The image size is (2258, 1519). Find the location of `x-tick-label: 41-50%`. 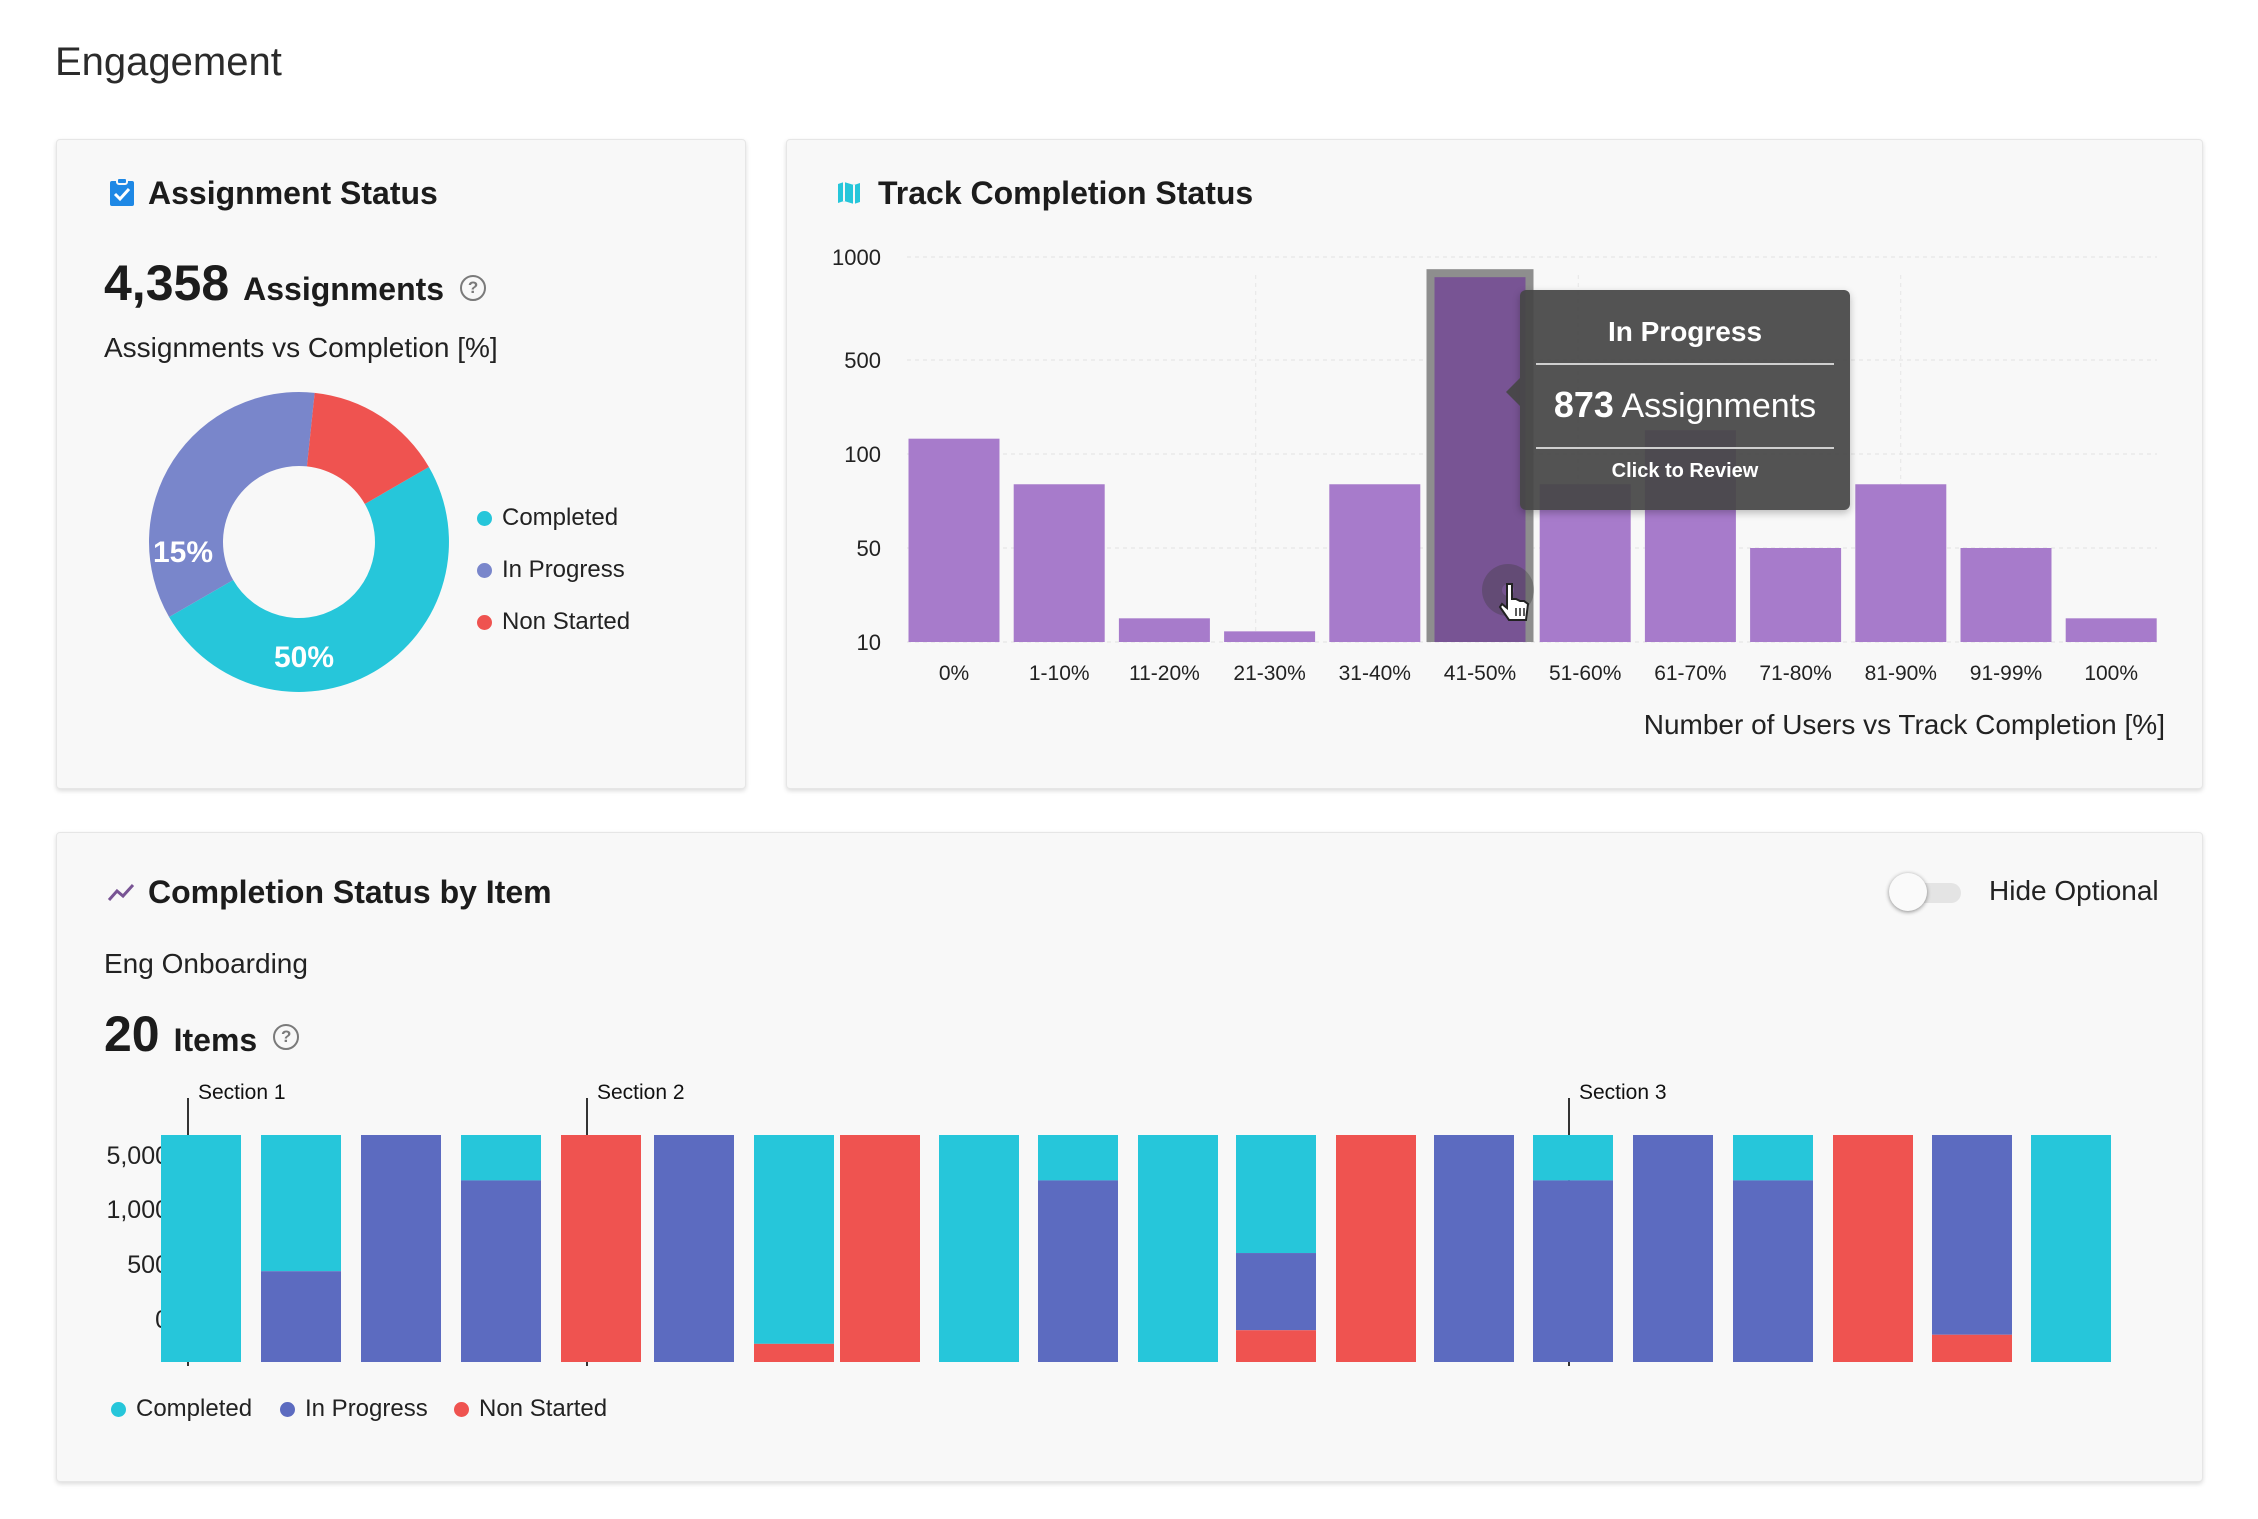

x-tick-label: 41-50% is located at coordinates (1480, 673).